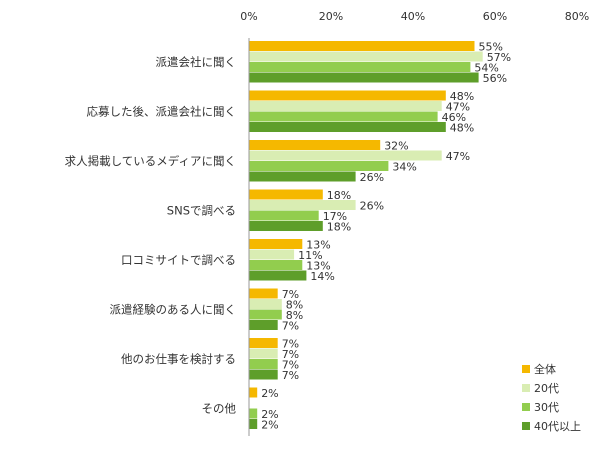 This screenshot has width=604, height=455. What do you see at coordinates (178, 359) in the screenshot?
I see `category-label: 他のお仕事を検討する` at bounding box center [178, 359].